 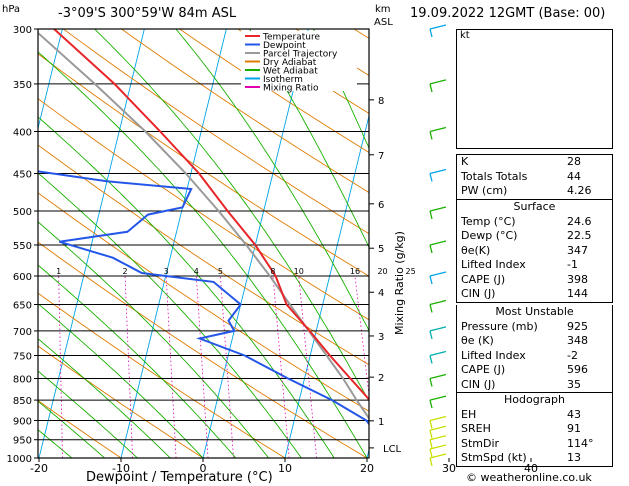 What do you see at coordinates (534, 399) in the screenshot?
I see `hodograph-stats-title: Hodograph` at bounding box center [534, 399].